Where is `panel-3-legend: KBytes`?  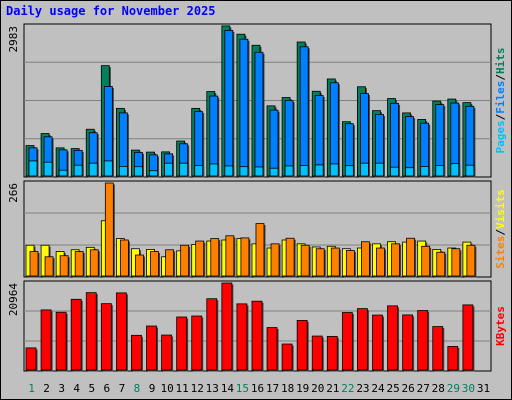
panel-3-legend: KBytes is located at coordinates (500, 326).